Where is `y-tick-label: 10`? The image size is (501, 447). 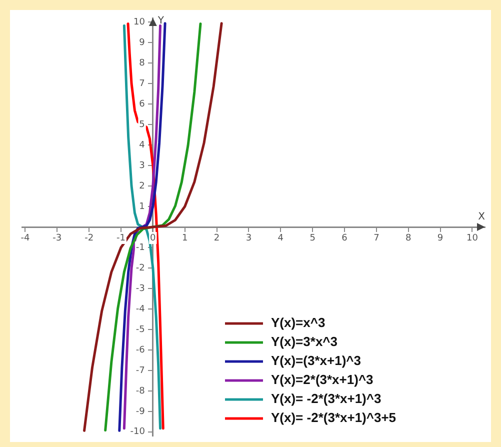
y-tick-label: 10 is located at coordinates (139, 22).